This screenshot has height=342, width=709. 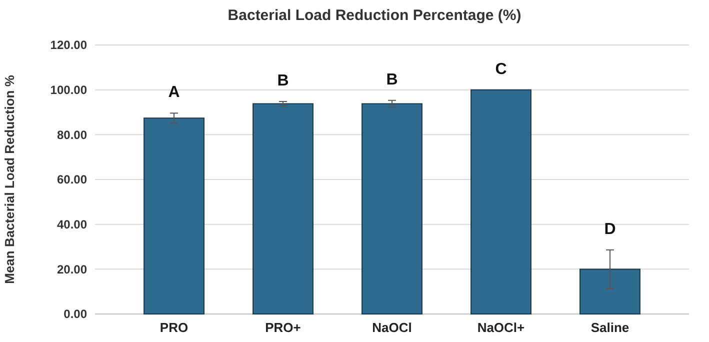 I want to click on annotation: D, so click(x=610, y=229).